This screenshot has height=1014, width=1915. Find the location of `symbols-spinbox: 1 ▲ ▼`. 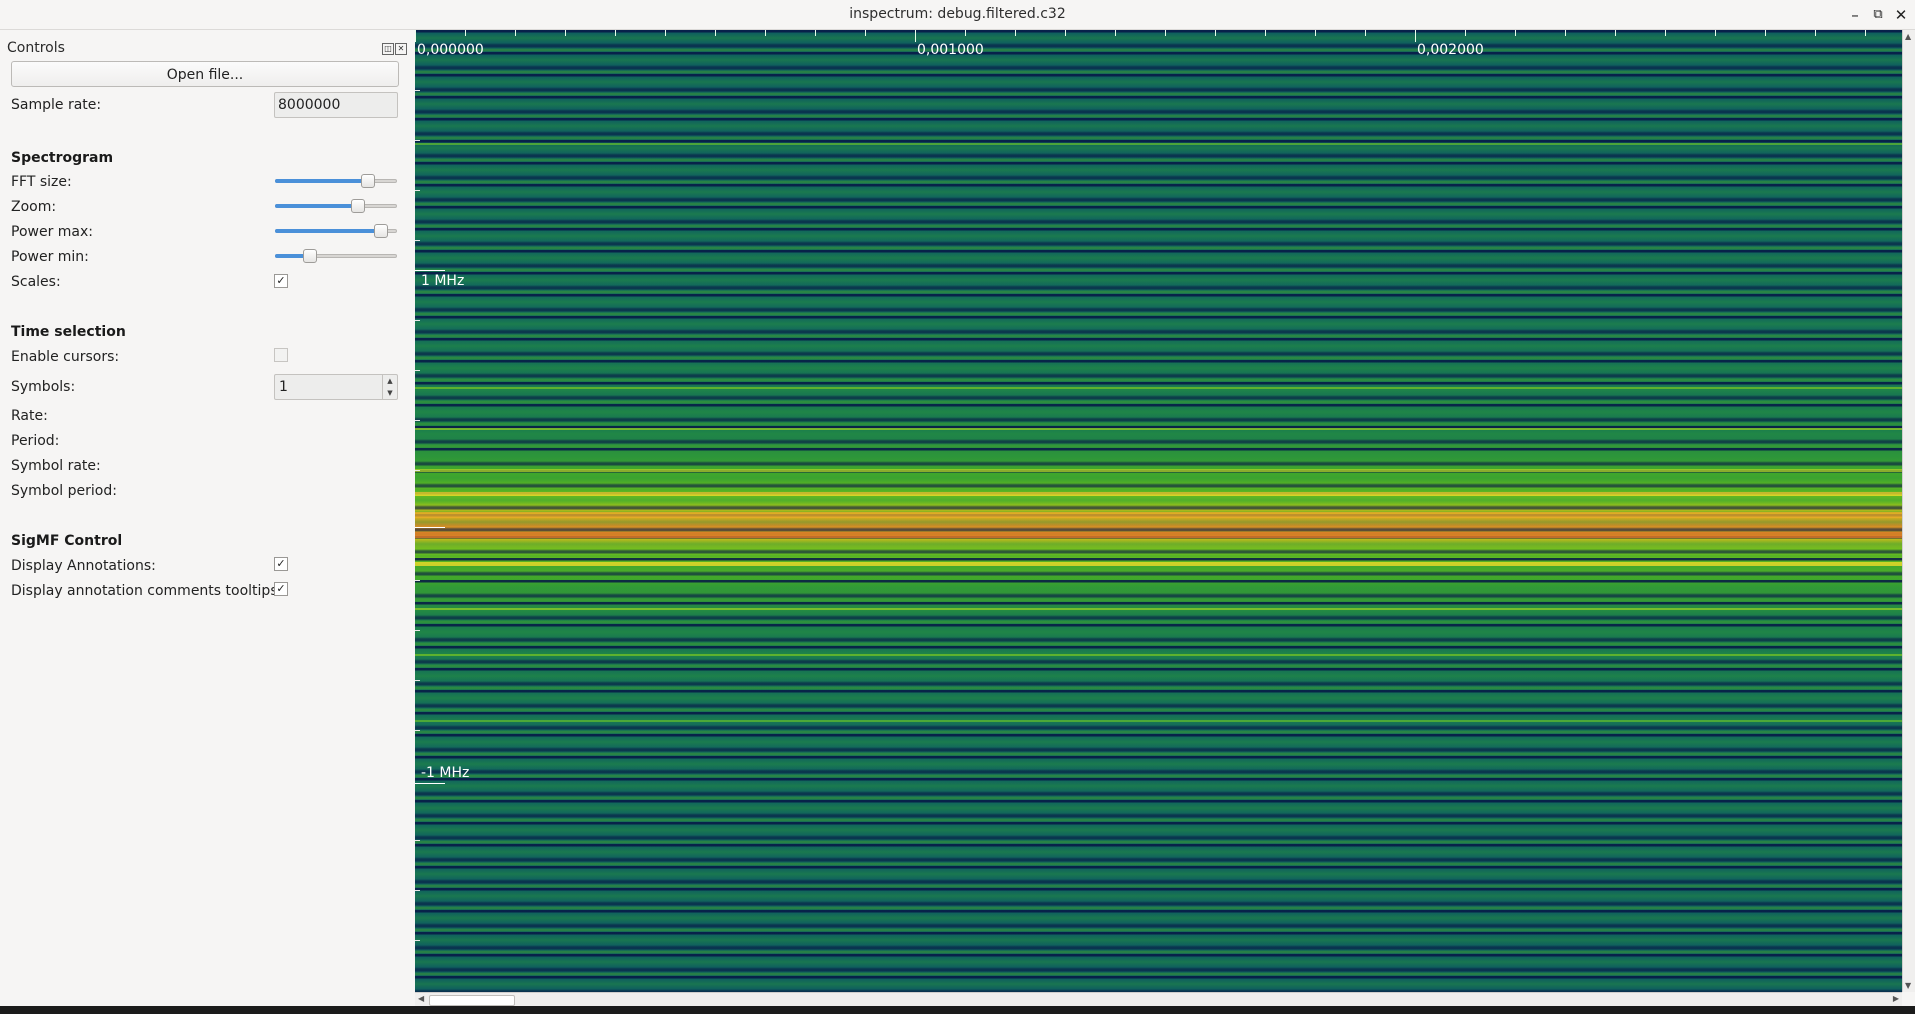

symbols-spinbox: 1 ▲ ▼ is located at coordinates (336, 387).